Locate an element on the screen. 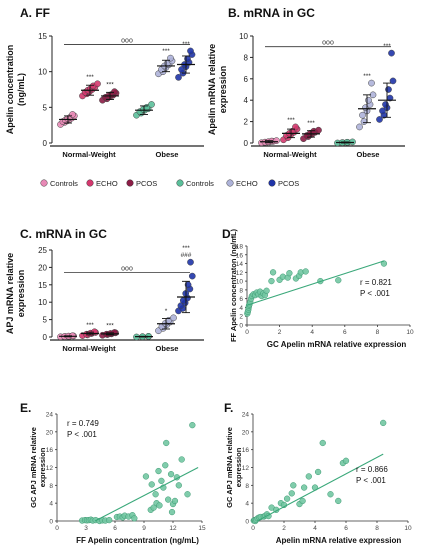 Image resolution: width=422 pixels, height=550 pixels. y-axis-label-line: expression is located at coordinates (223, 90).